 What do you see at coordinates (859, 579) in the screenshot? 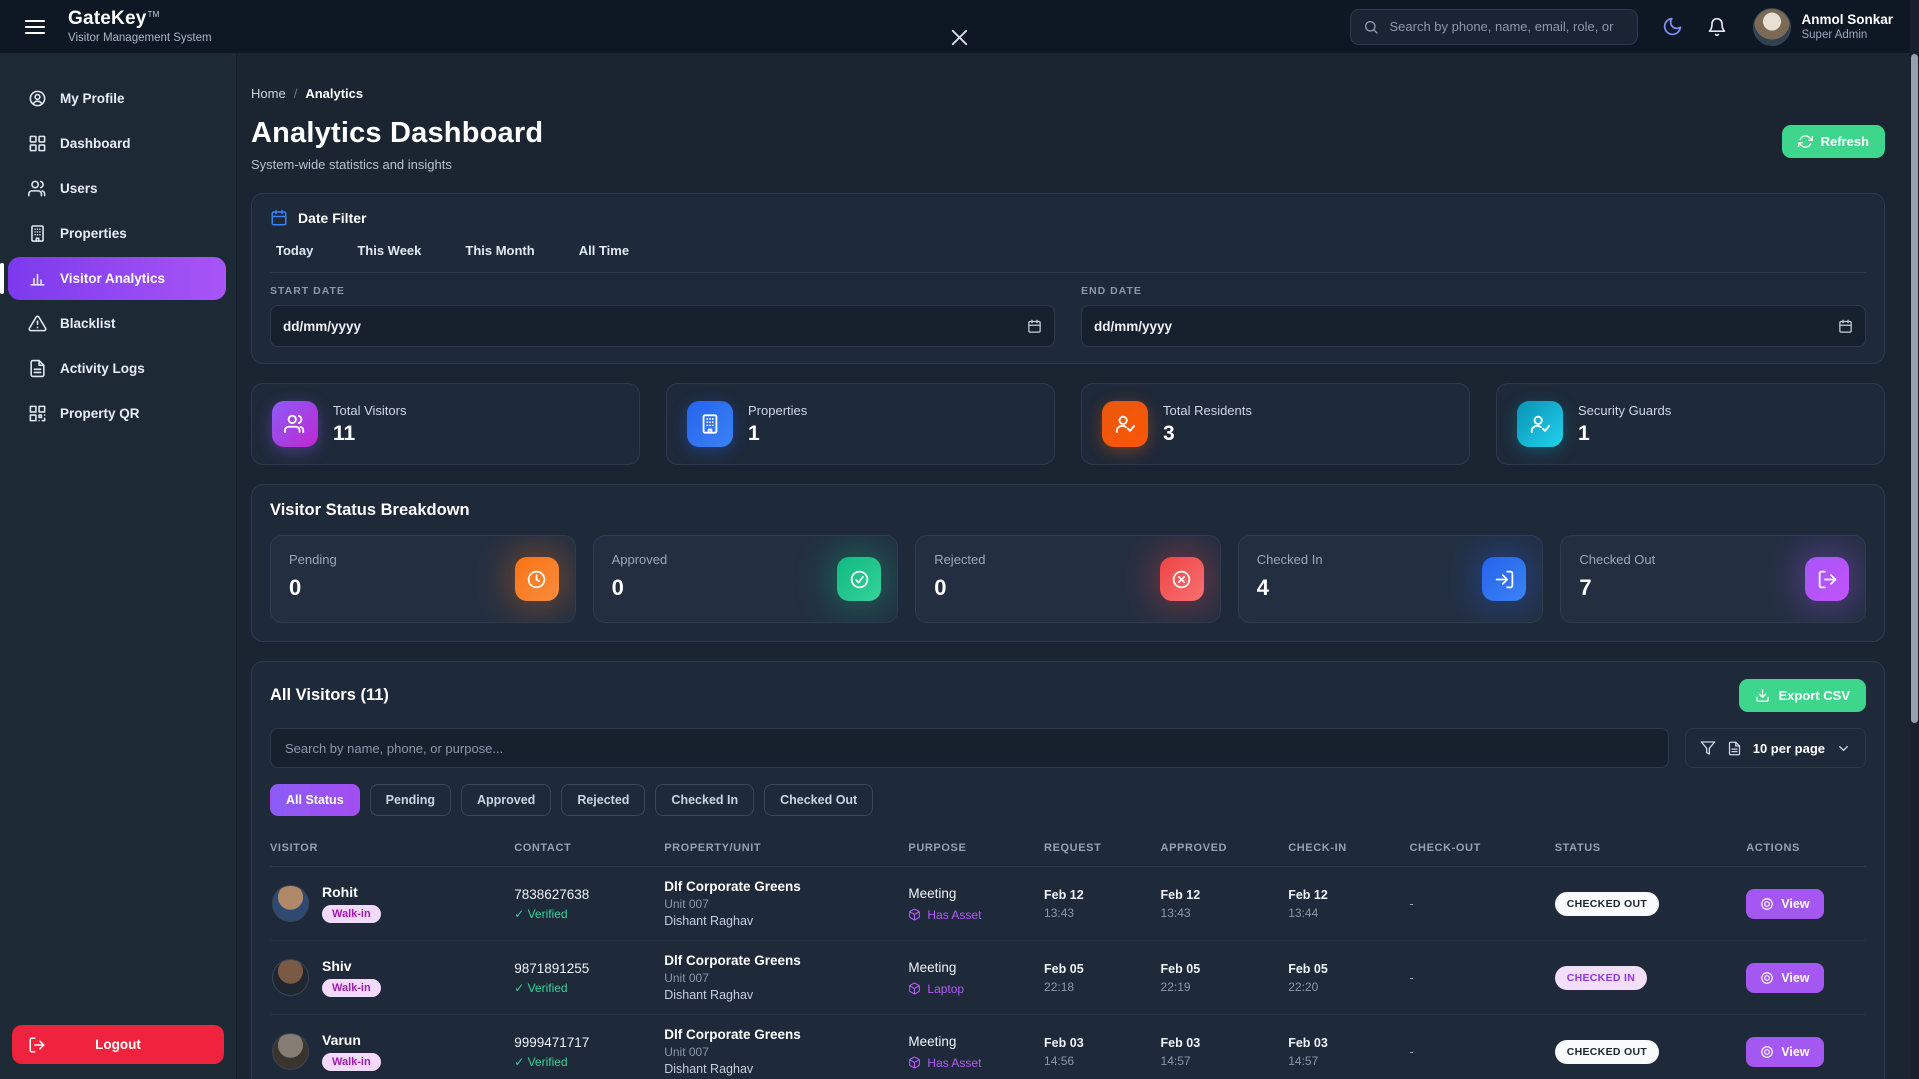
I see `check-circle-icon` at bounding box center [859, 579].